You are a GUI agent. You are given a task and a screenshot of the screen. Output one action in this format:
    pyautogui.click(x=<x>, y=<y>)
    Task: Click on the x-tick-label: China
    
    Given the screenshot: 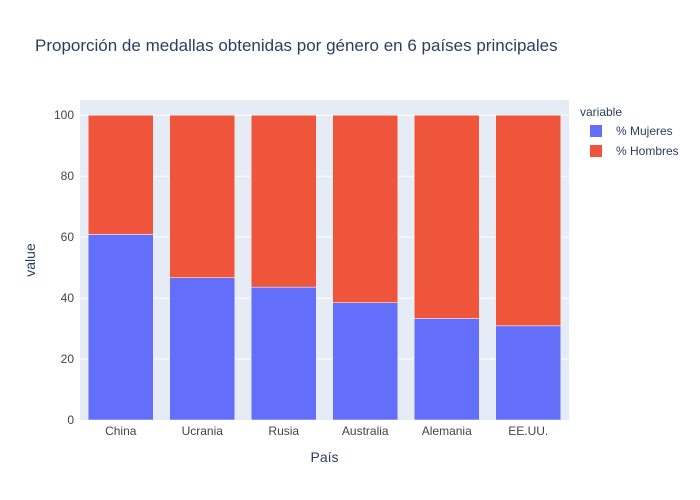 What is the action you would take?
    pyautogui.click(x=121, y=431)
    